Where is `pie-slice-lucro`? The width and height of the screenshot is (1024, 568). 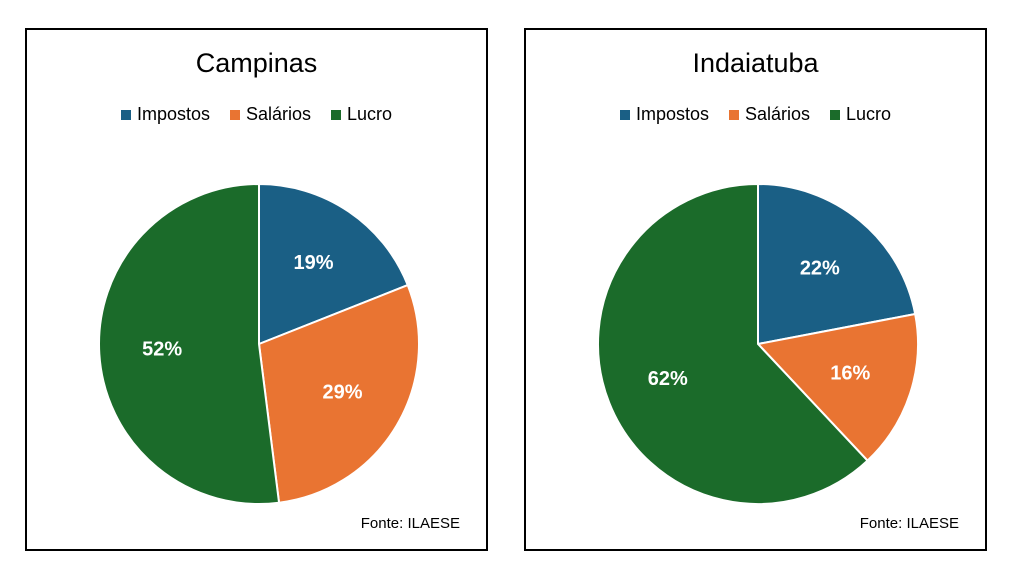
pie-slice-lucro is located at coordinates (189, 343).